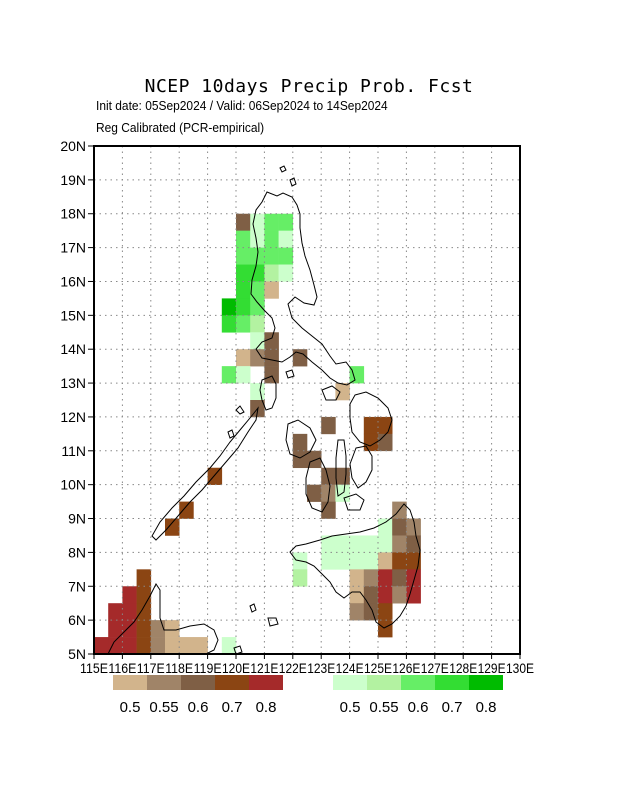 Image resolution: width=618 pixels, height=800 pixels. I want to click on lon-label: 123E, so click(321, 668).